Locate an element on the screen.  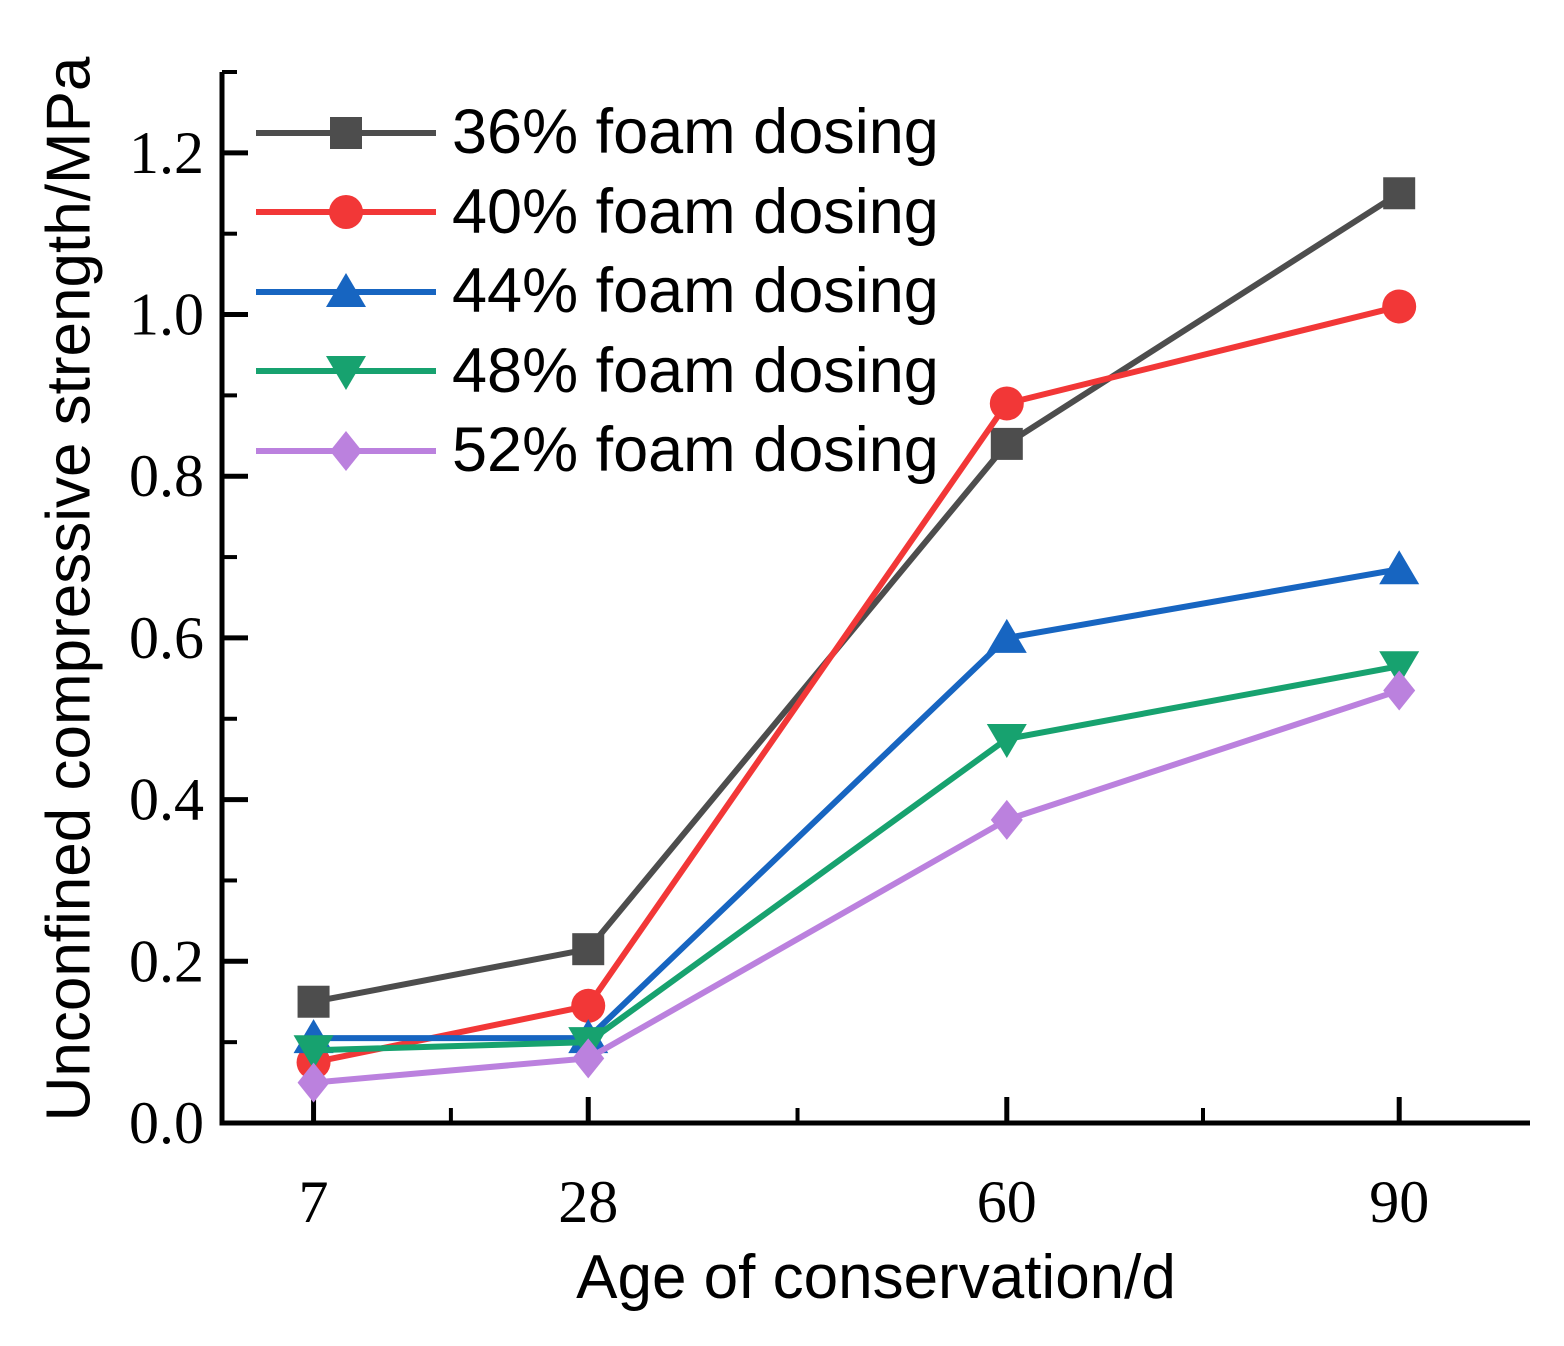
legend-item-40-foam-dosing: 40% foam dosing is located at coordinates (597, 213).